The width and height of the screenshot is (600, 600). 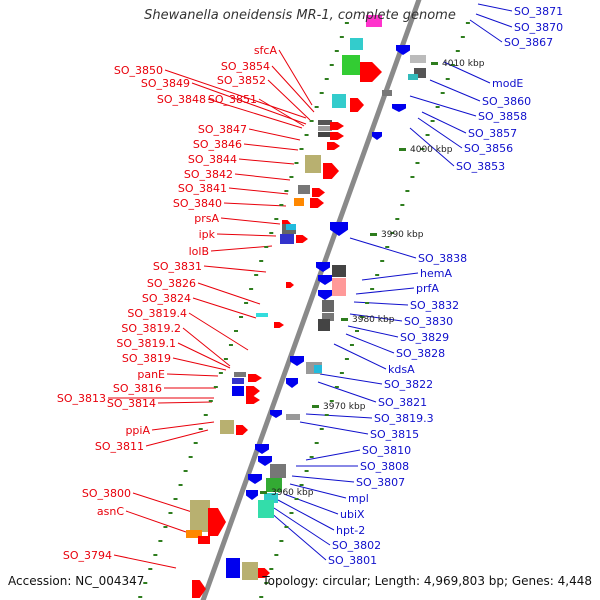 I want to click on gene-label-right: SO_3815, so click(x=394, y=434).